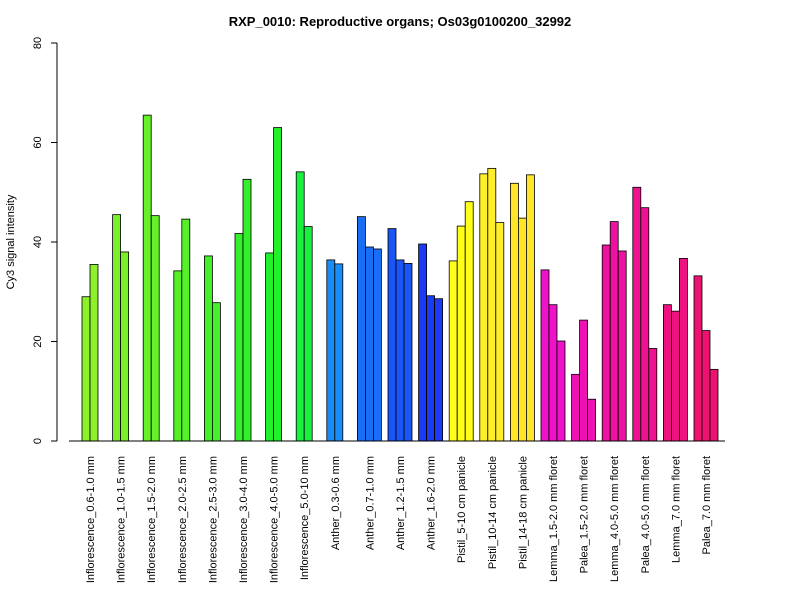 This screenshot has height=600, width=800. I want to click on y-tick-label: 40, so click(38, 242).